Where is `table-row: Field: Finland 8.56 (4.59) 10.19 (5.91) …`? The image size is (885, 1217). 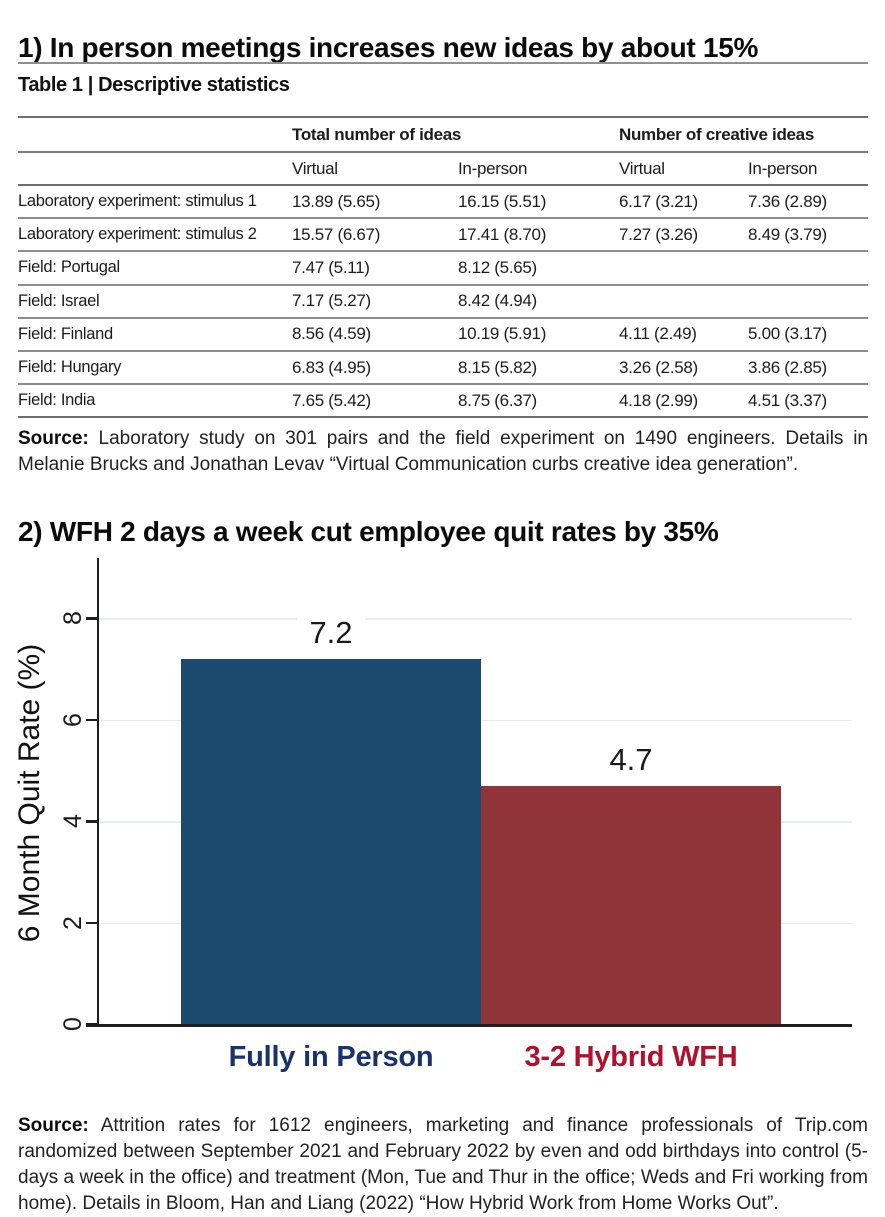 table-row: Field: Finland 8.56 (4.59) 10.19 (5.91) … is located at coordinates (443, 335).